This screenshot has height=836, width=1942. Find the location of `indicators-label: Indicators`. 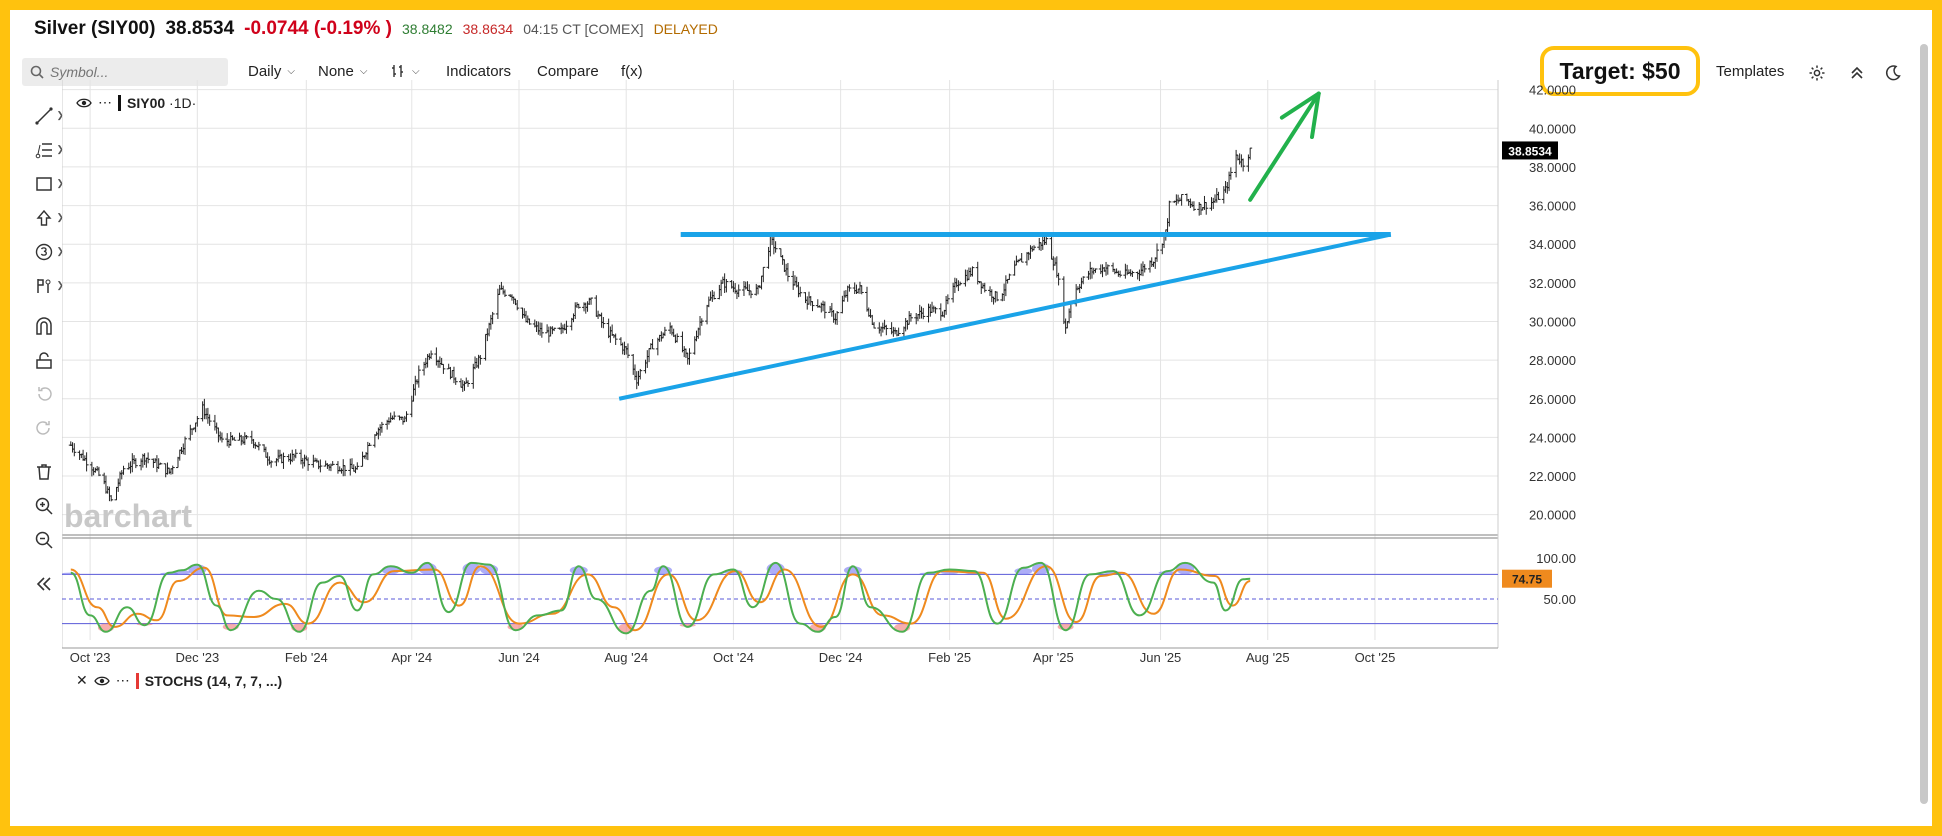

indicators-label: Indicators is located at coordinates (479, 71).